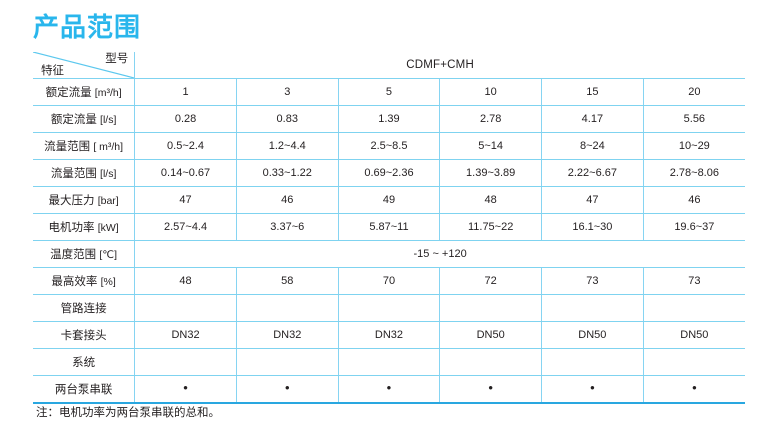  What do you see at coordinates (84, 281) in the screenshot?
I see `row-label: 最高效率 [%]` at bounding box center [84, 281].